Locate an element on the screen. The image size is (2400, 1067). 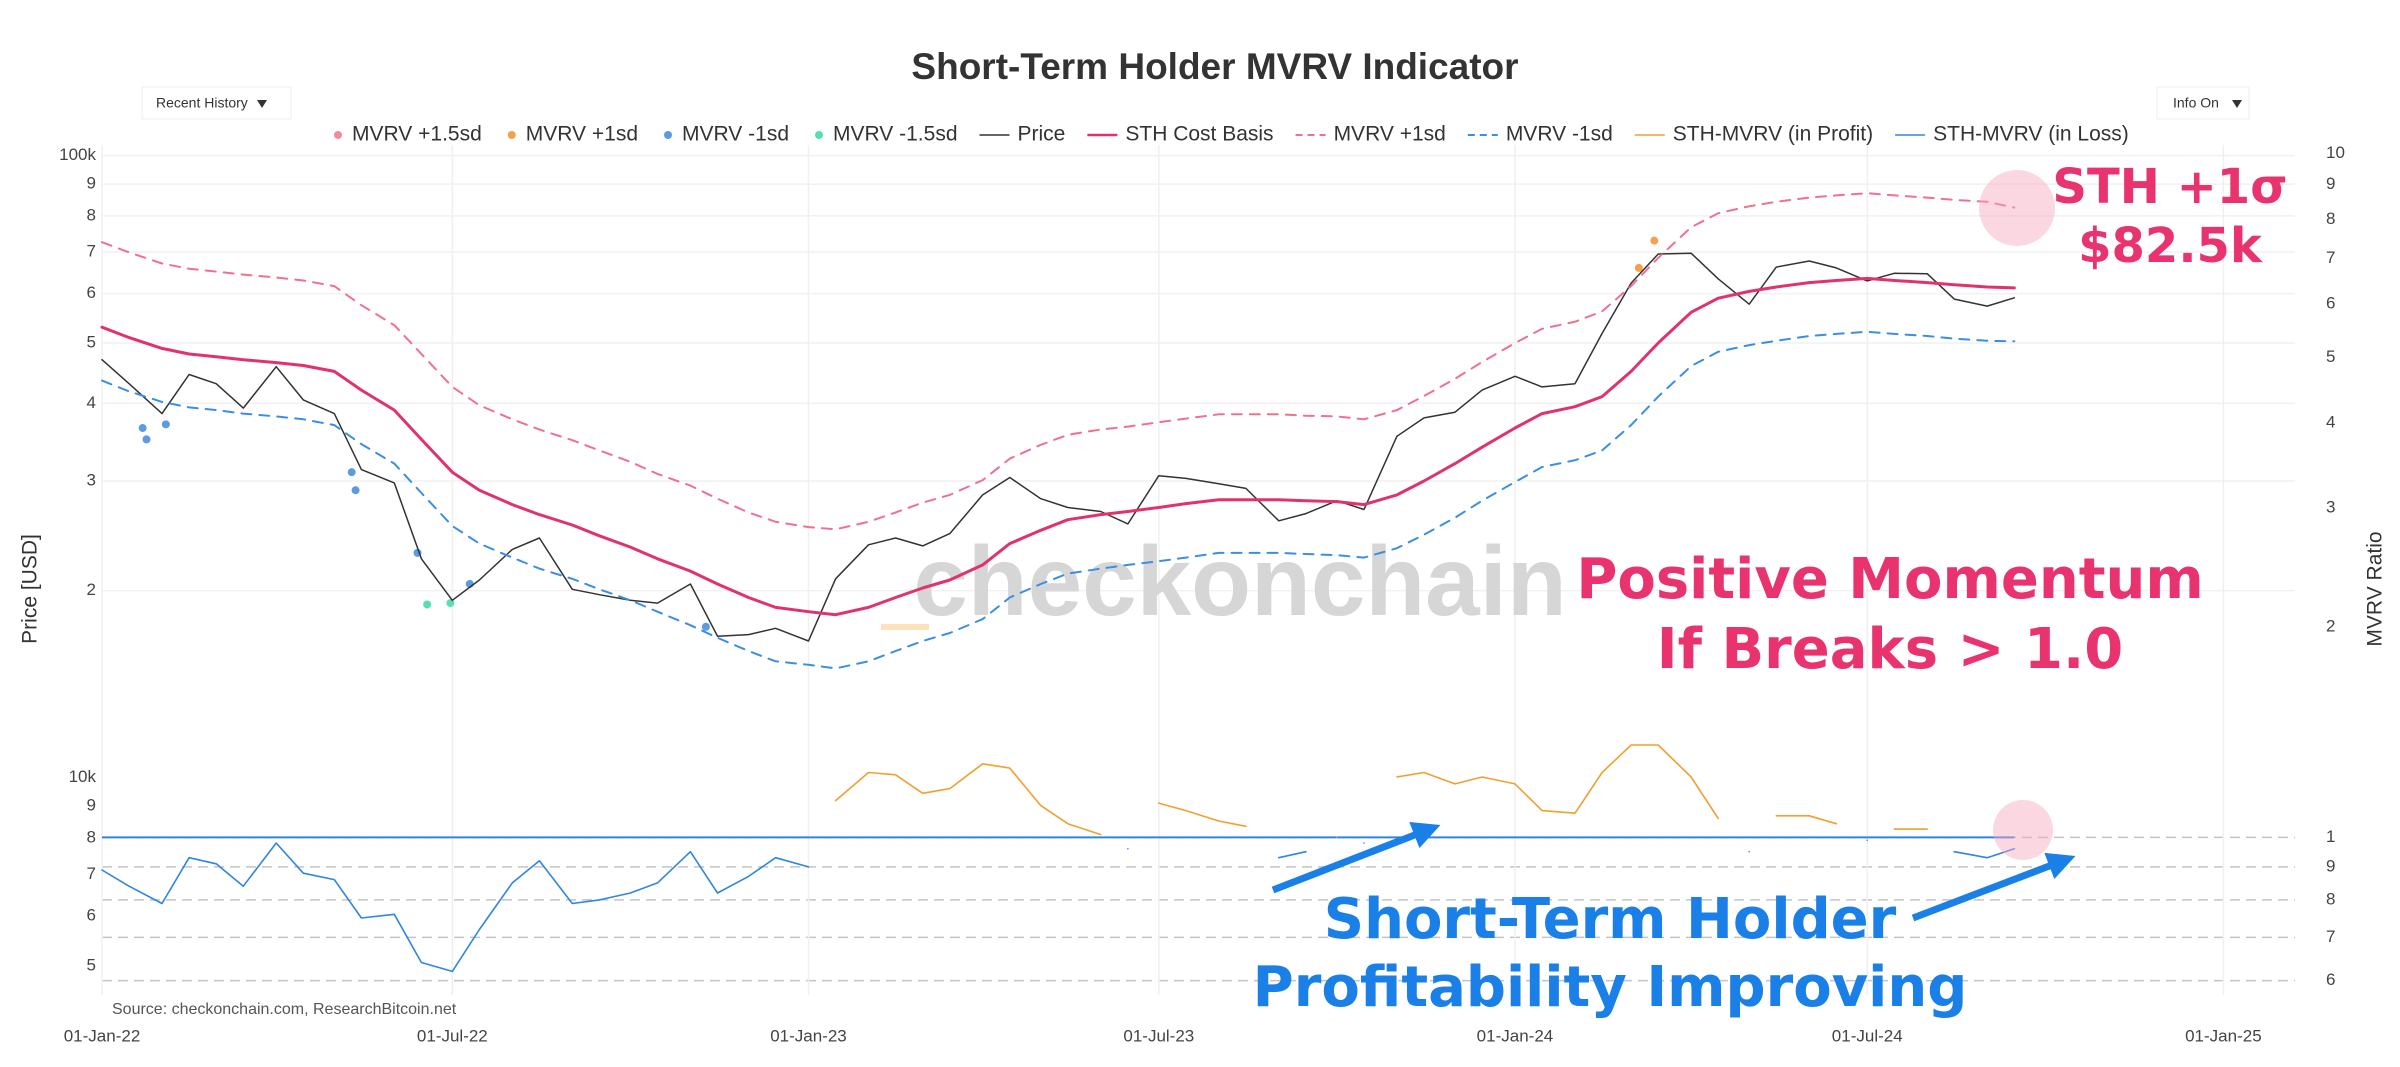
dropdown-info: Info On is located at coordinates (2203, 103).